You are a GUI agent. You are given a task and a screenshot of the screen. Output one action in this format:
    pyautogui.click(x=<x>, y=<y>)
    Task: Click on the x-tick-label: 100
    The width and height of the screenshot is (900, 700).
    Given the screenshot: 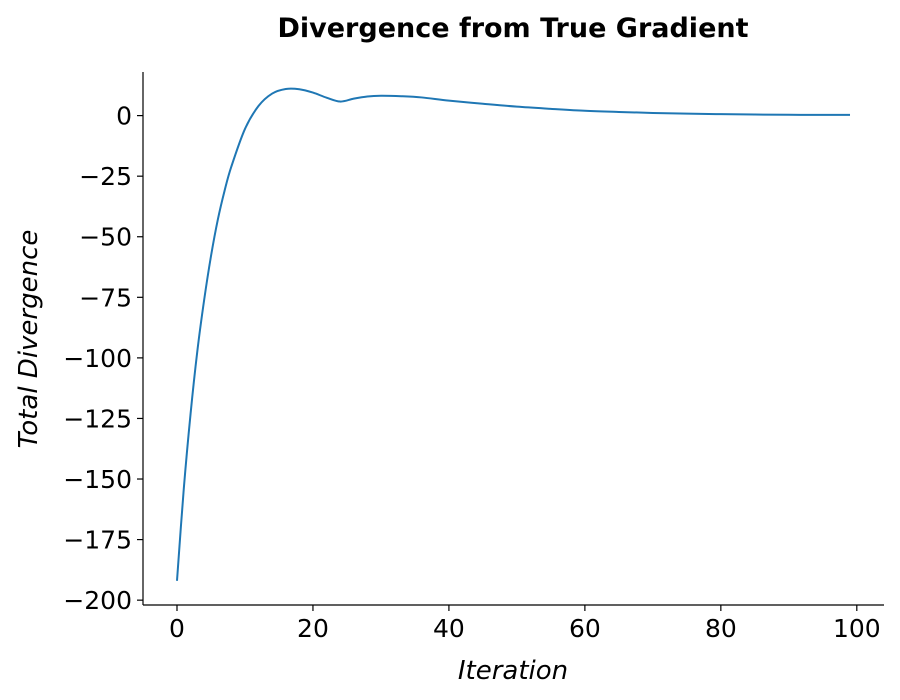 What is the action you would take?
    pyautogui.click(x=857, y=628)
    